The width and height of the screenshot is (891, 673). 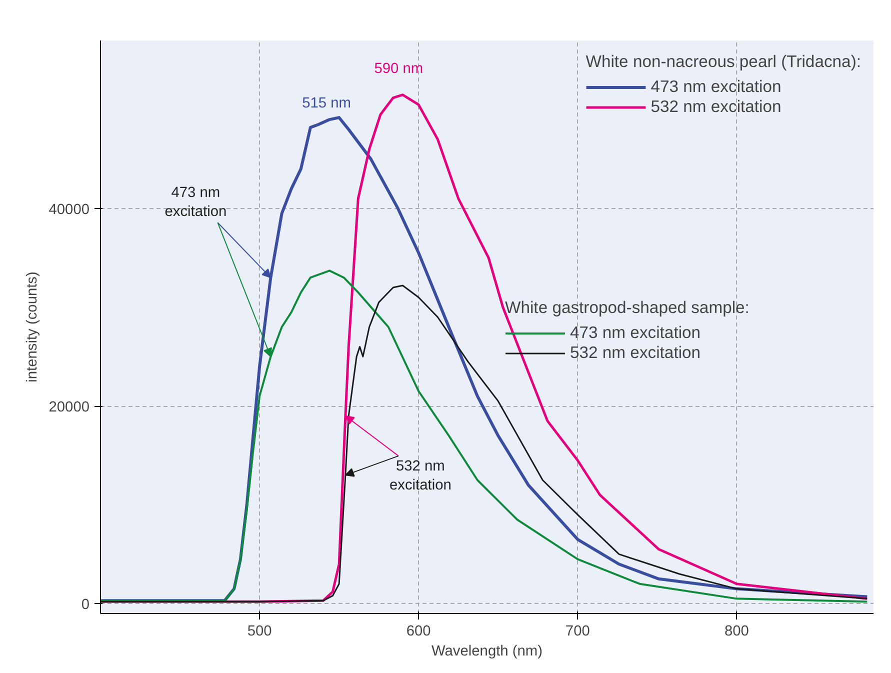 What do you see at coordinates (259, 632) in the screenshot?
I see `x-tick-label: 500` at bounding box center [259, 632].